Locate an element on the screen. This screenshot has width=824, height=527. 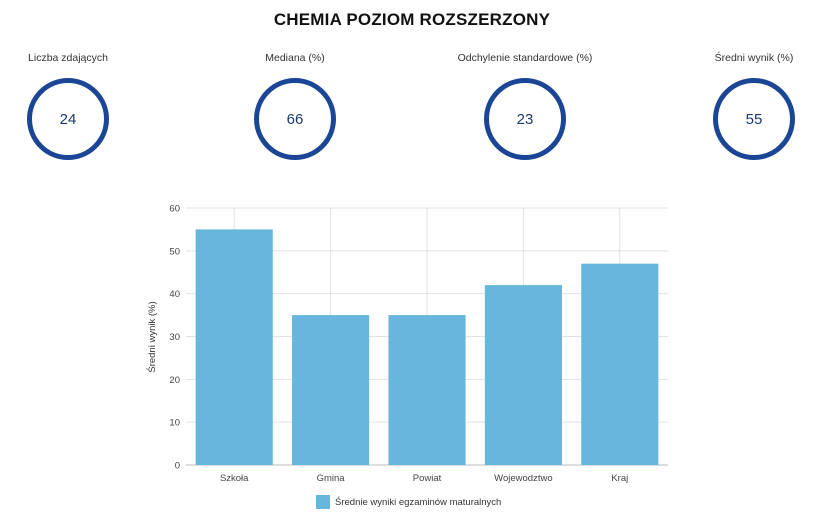
stat-value-ring: 55 is located at coordinates (754, 119).